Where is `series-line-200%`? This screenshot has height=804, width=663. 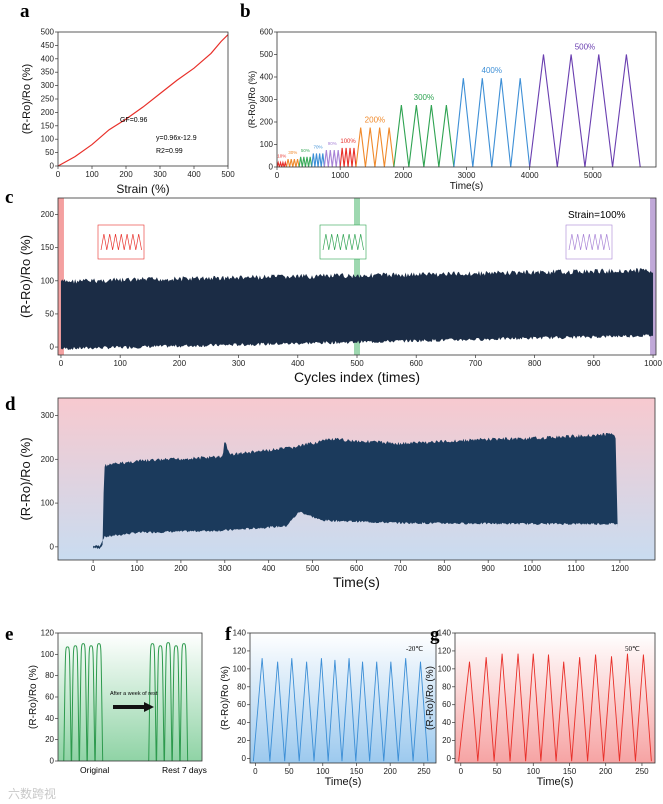 series-line-200% is located at coordinates (375, 147).